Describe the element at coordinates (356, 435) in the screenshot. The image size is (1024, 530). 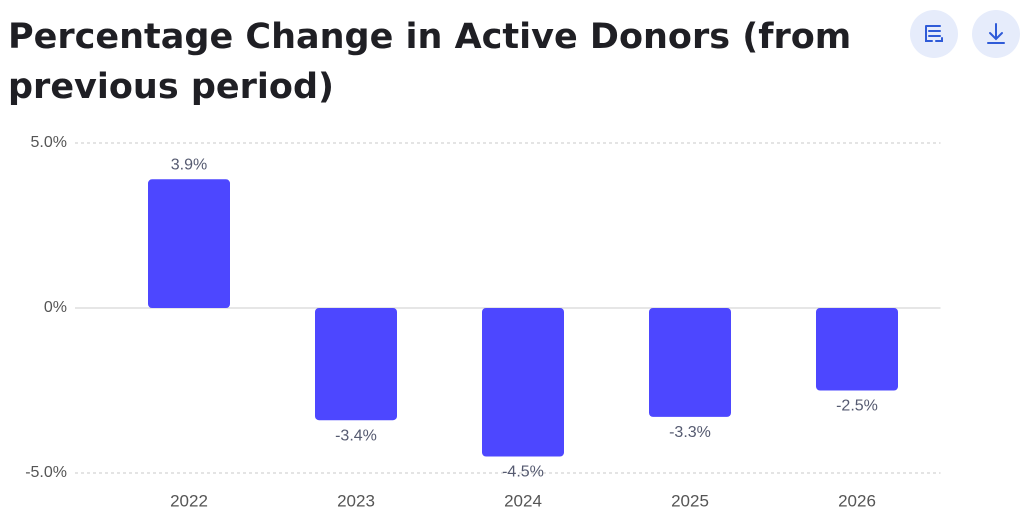
I see `value-label: -3.4%` at that location.